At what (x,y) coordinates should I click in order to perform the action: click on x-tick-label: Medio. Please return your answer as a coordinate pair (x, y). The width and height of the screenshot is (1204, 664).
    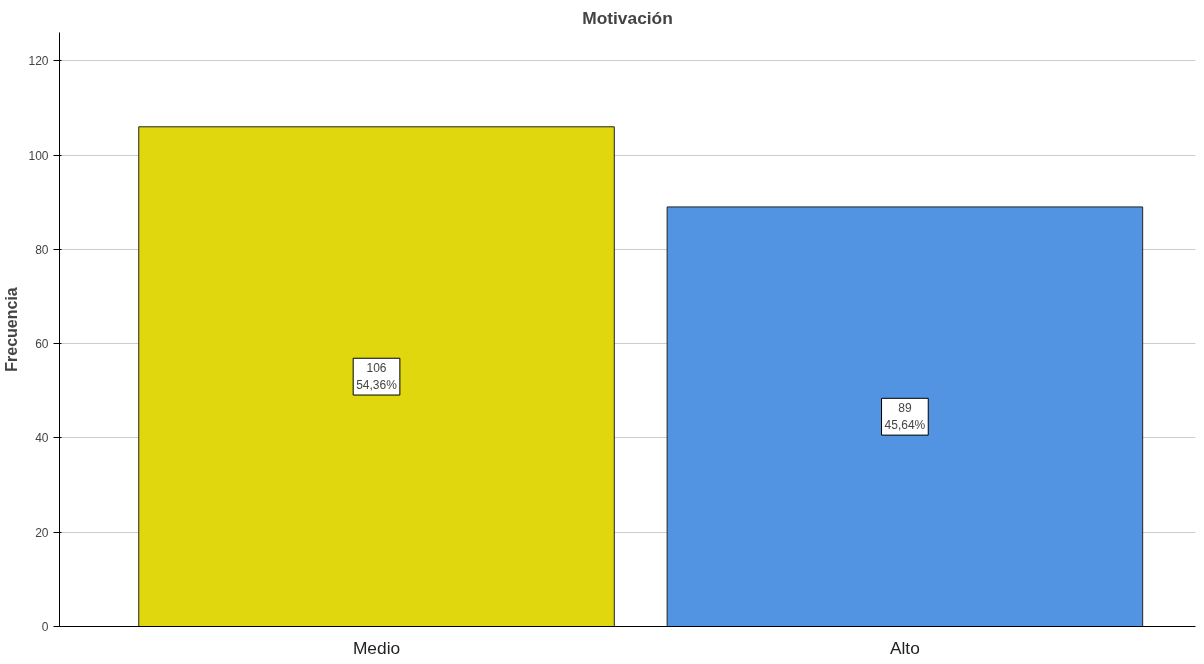
    Looking at the image, I should click on (376, 647).